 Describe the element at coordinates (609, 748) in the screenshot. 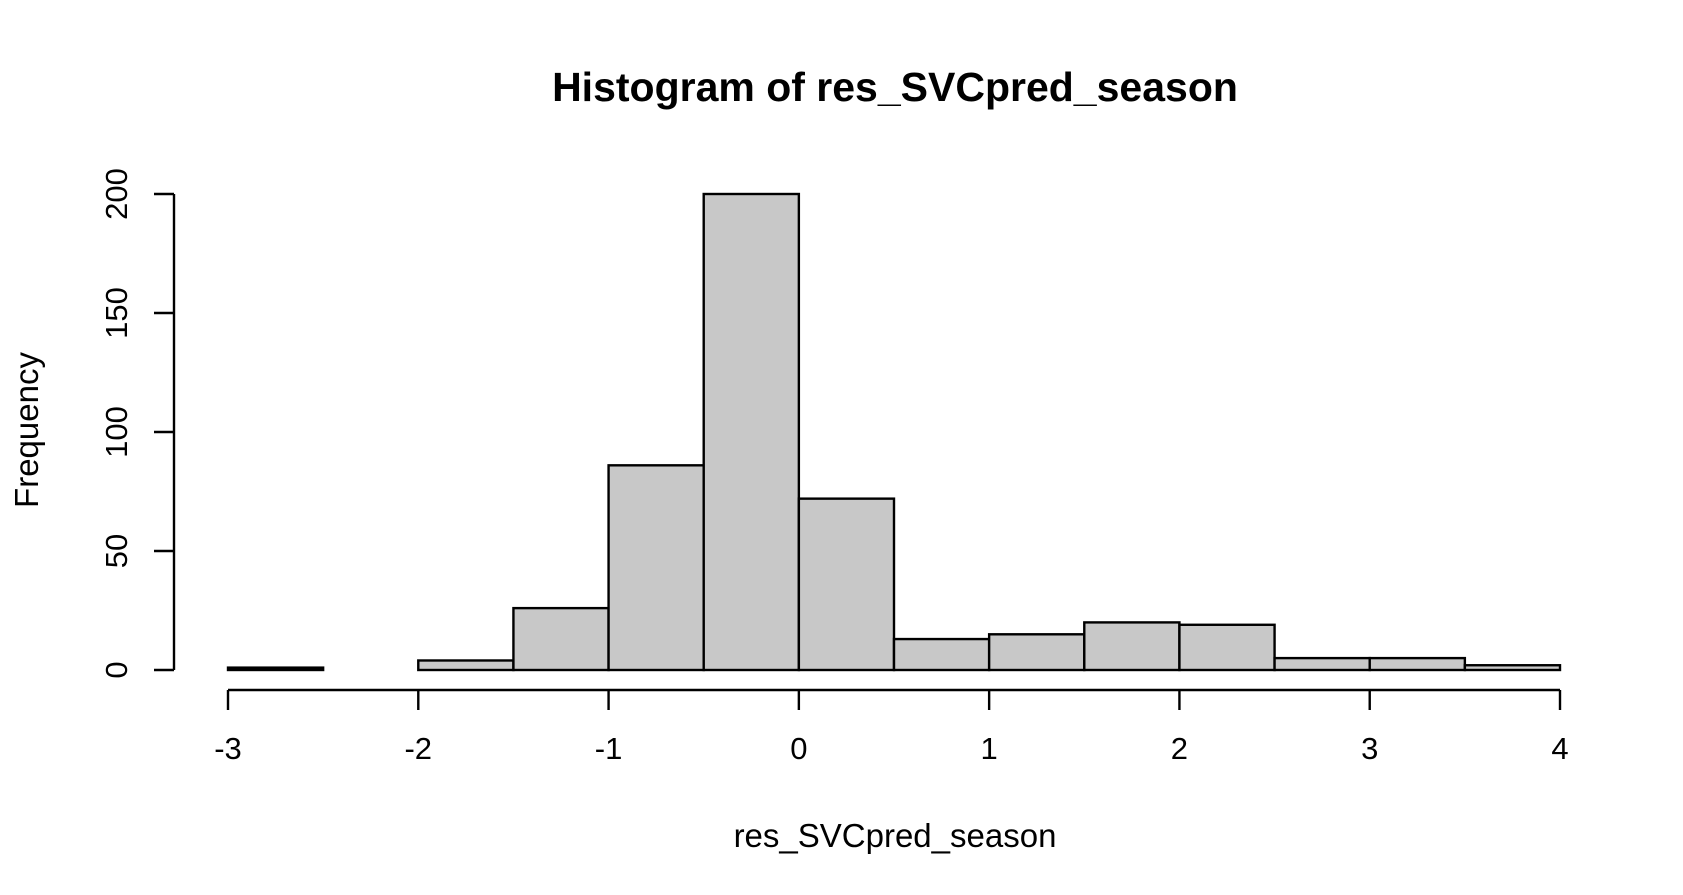

I see `x-tick-label: -1` at that location.